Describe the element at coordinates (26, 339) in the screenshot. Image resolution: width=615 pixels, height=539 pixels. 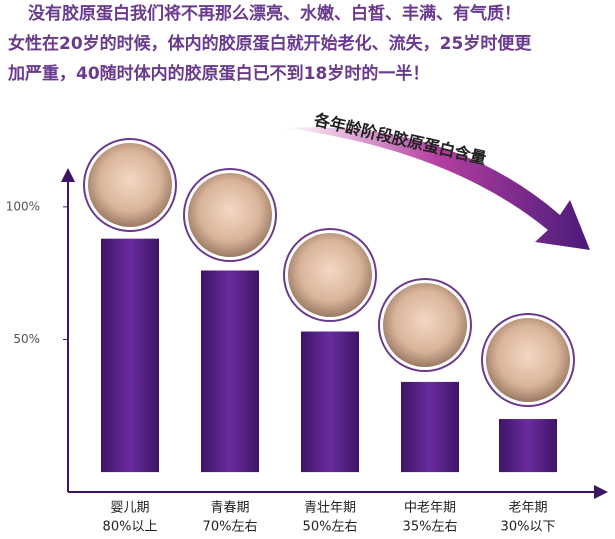
I see `y-tick-label: 50%` at that location.